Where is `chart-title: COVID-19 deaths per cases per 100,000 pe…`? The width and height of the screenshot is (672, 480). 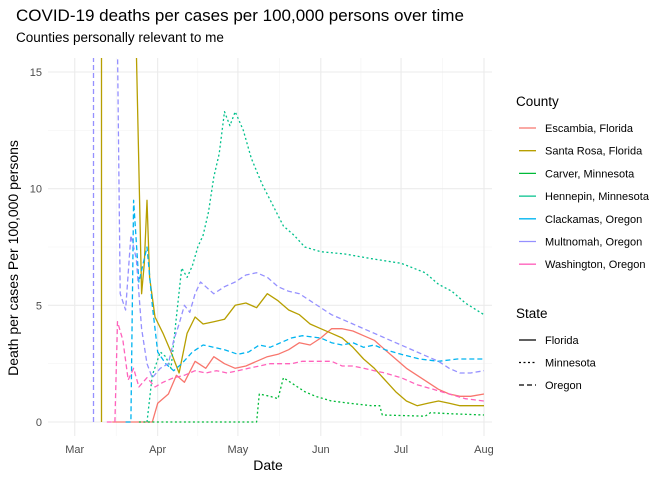
chart-title: COVID-19 deaths per cases per 100,000 pe… is located at coordinates (240, 15).